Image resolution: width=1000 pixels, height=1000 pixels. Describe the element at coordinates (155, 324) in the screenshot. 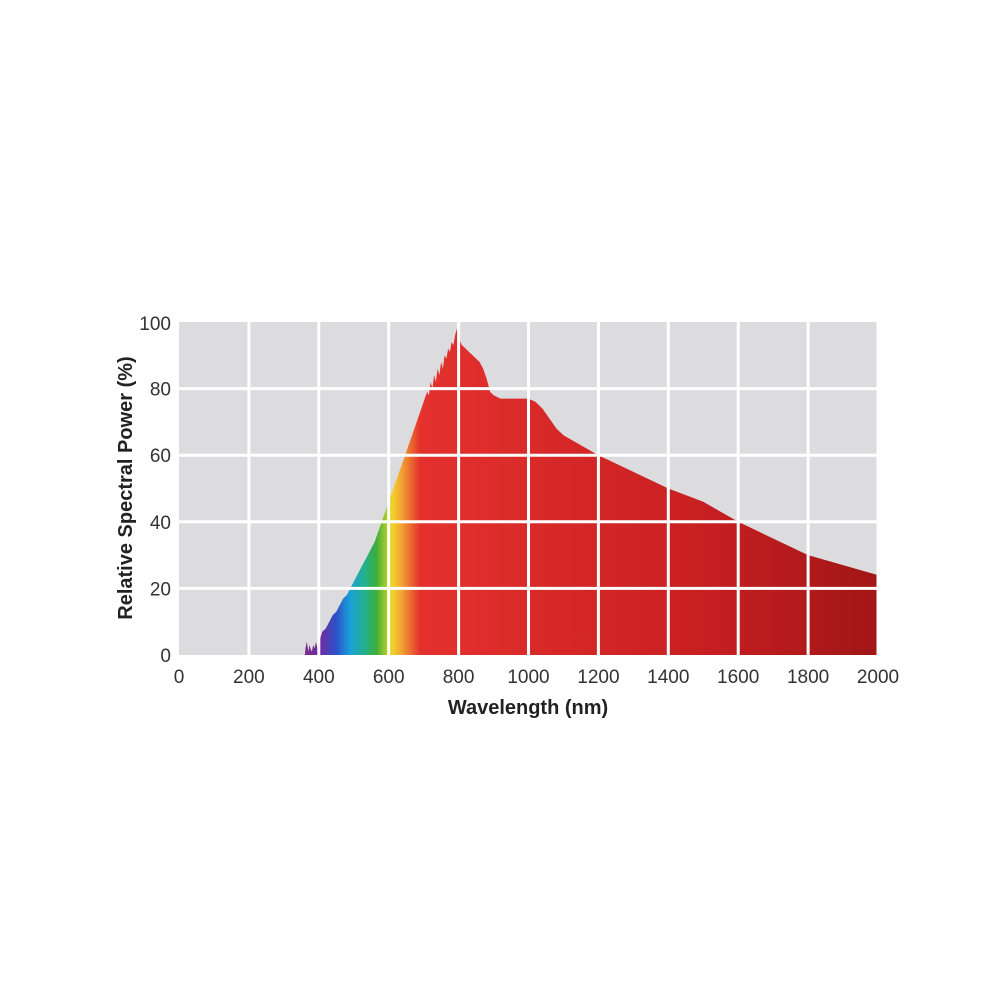

I see `y-tick-label: 100` at that location.